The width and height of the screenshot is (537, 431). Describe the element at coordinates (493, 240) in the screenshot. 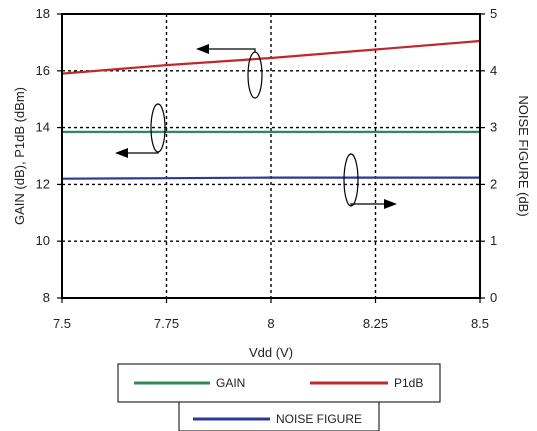

I see `y-tick-label-right: 1` at that location.